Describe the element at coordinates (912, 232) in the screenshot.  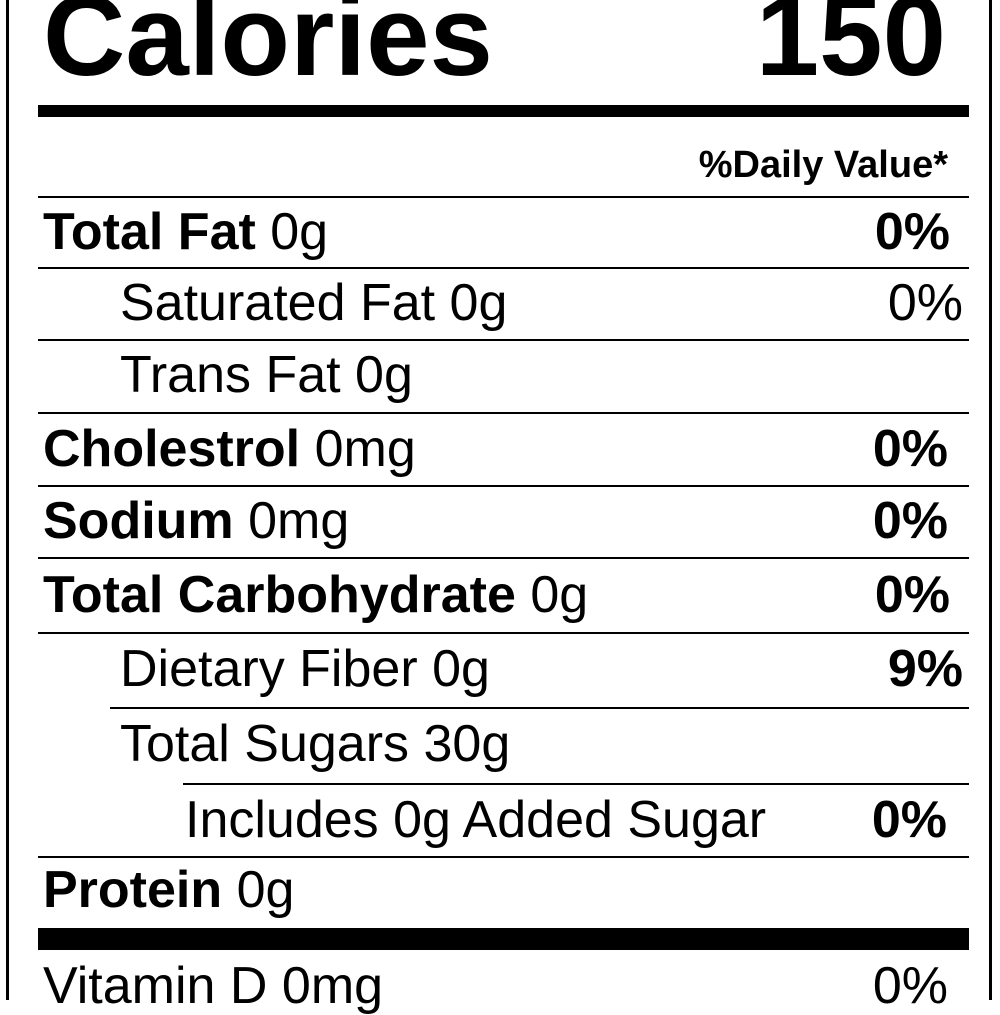
I see `dv-total-fat: 0%` at that location.